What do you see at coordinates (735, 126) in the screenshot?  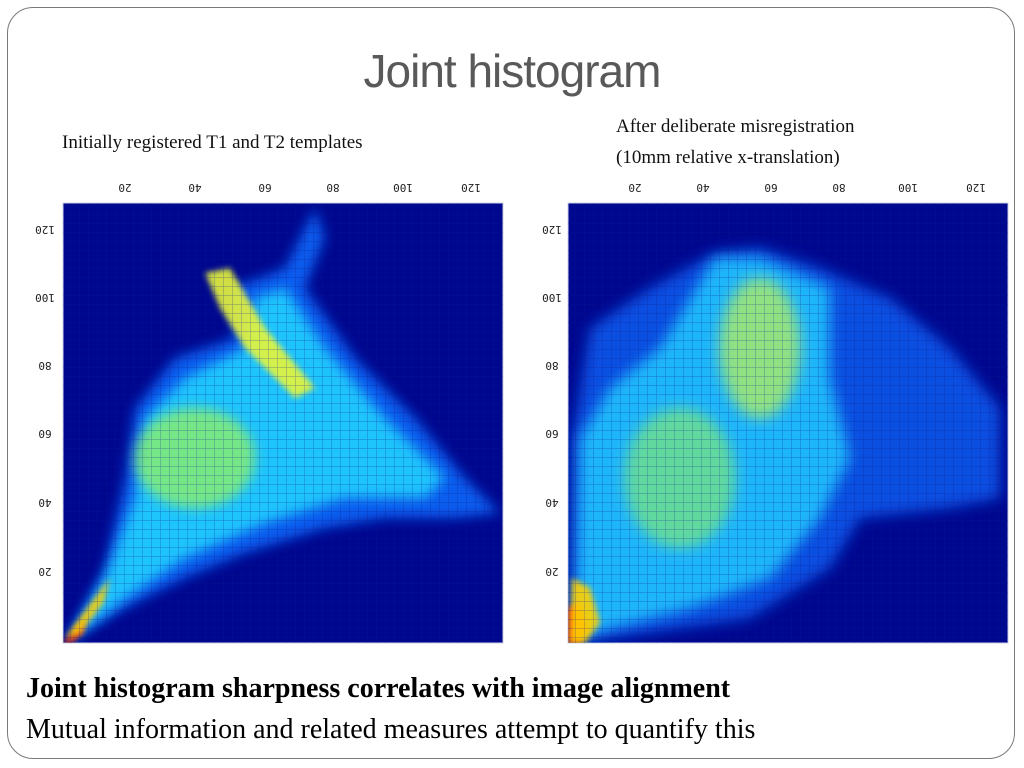 I see `right-caption-line1: After deliberate misregistration` at bounding box center [735, 126].